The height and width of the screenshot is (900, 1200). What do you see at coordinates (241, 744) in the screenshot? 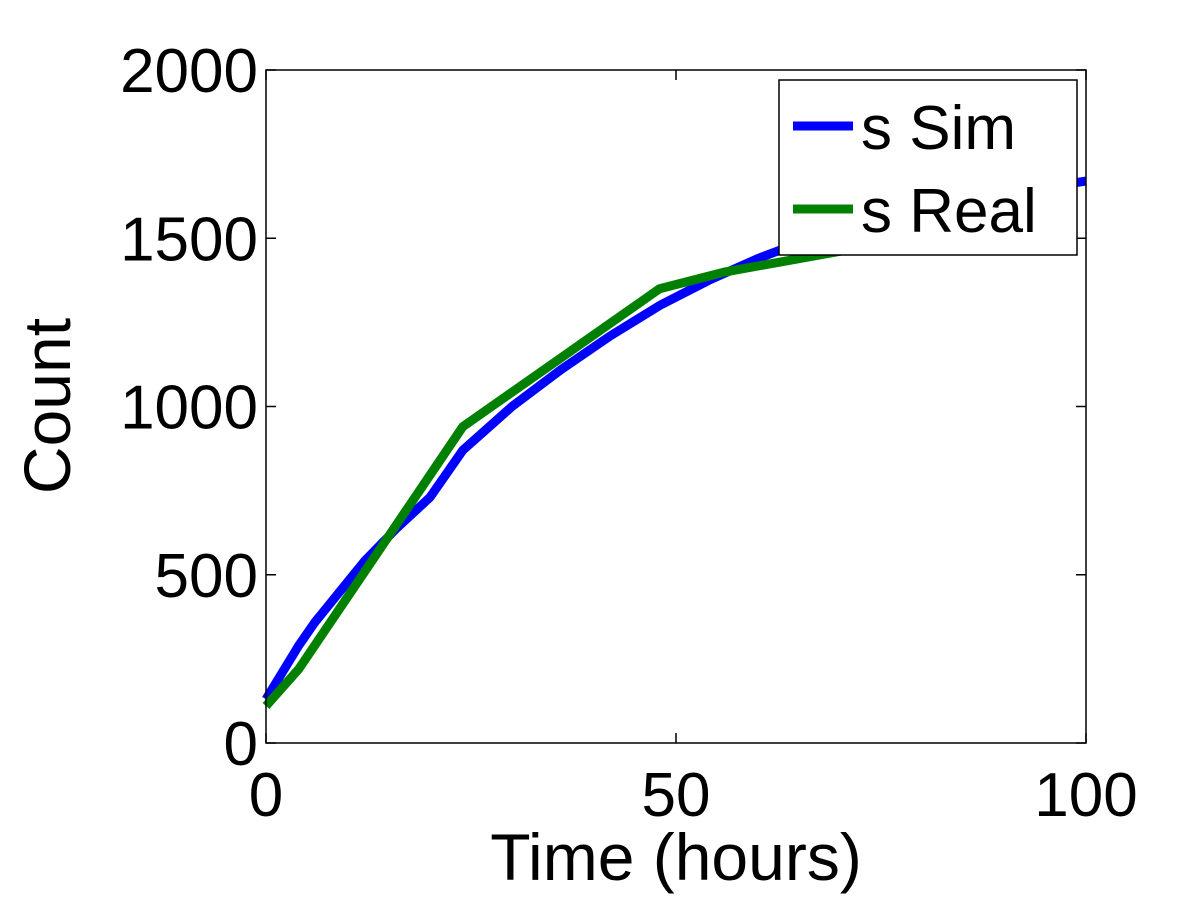
I see `y-tick-label: 0` at bounding box center [241, 744].